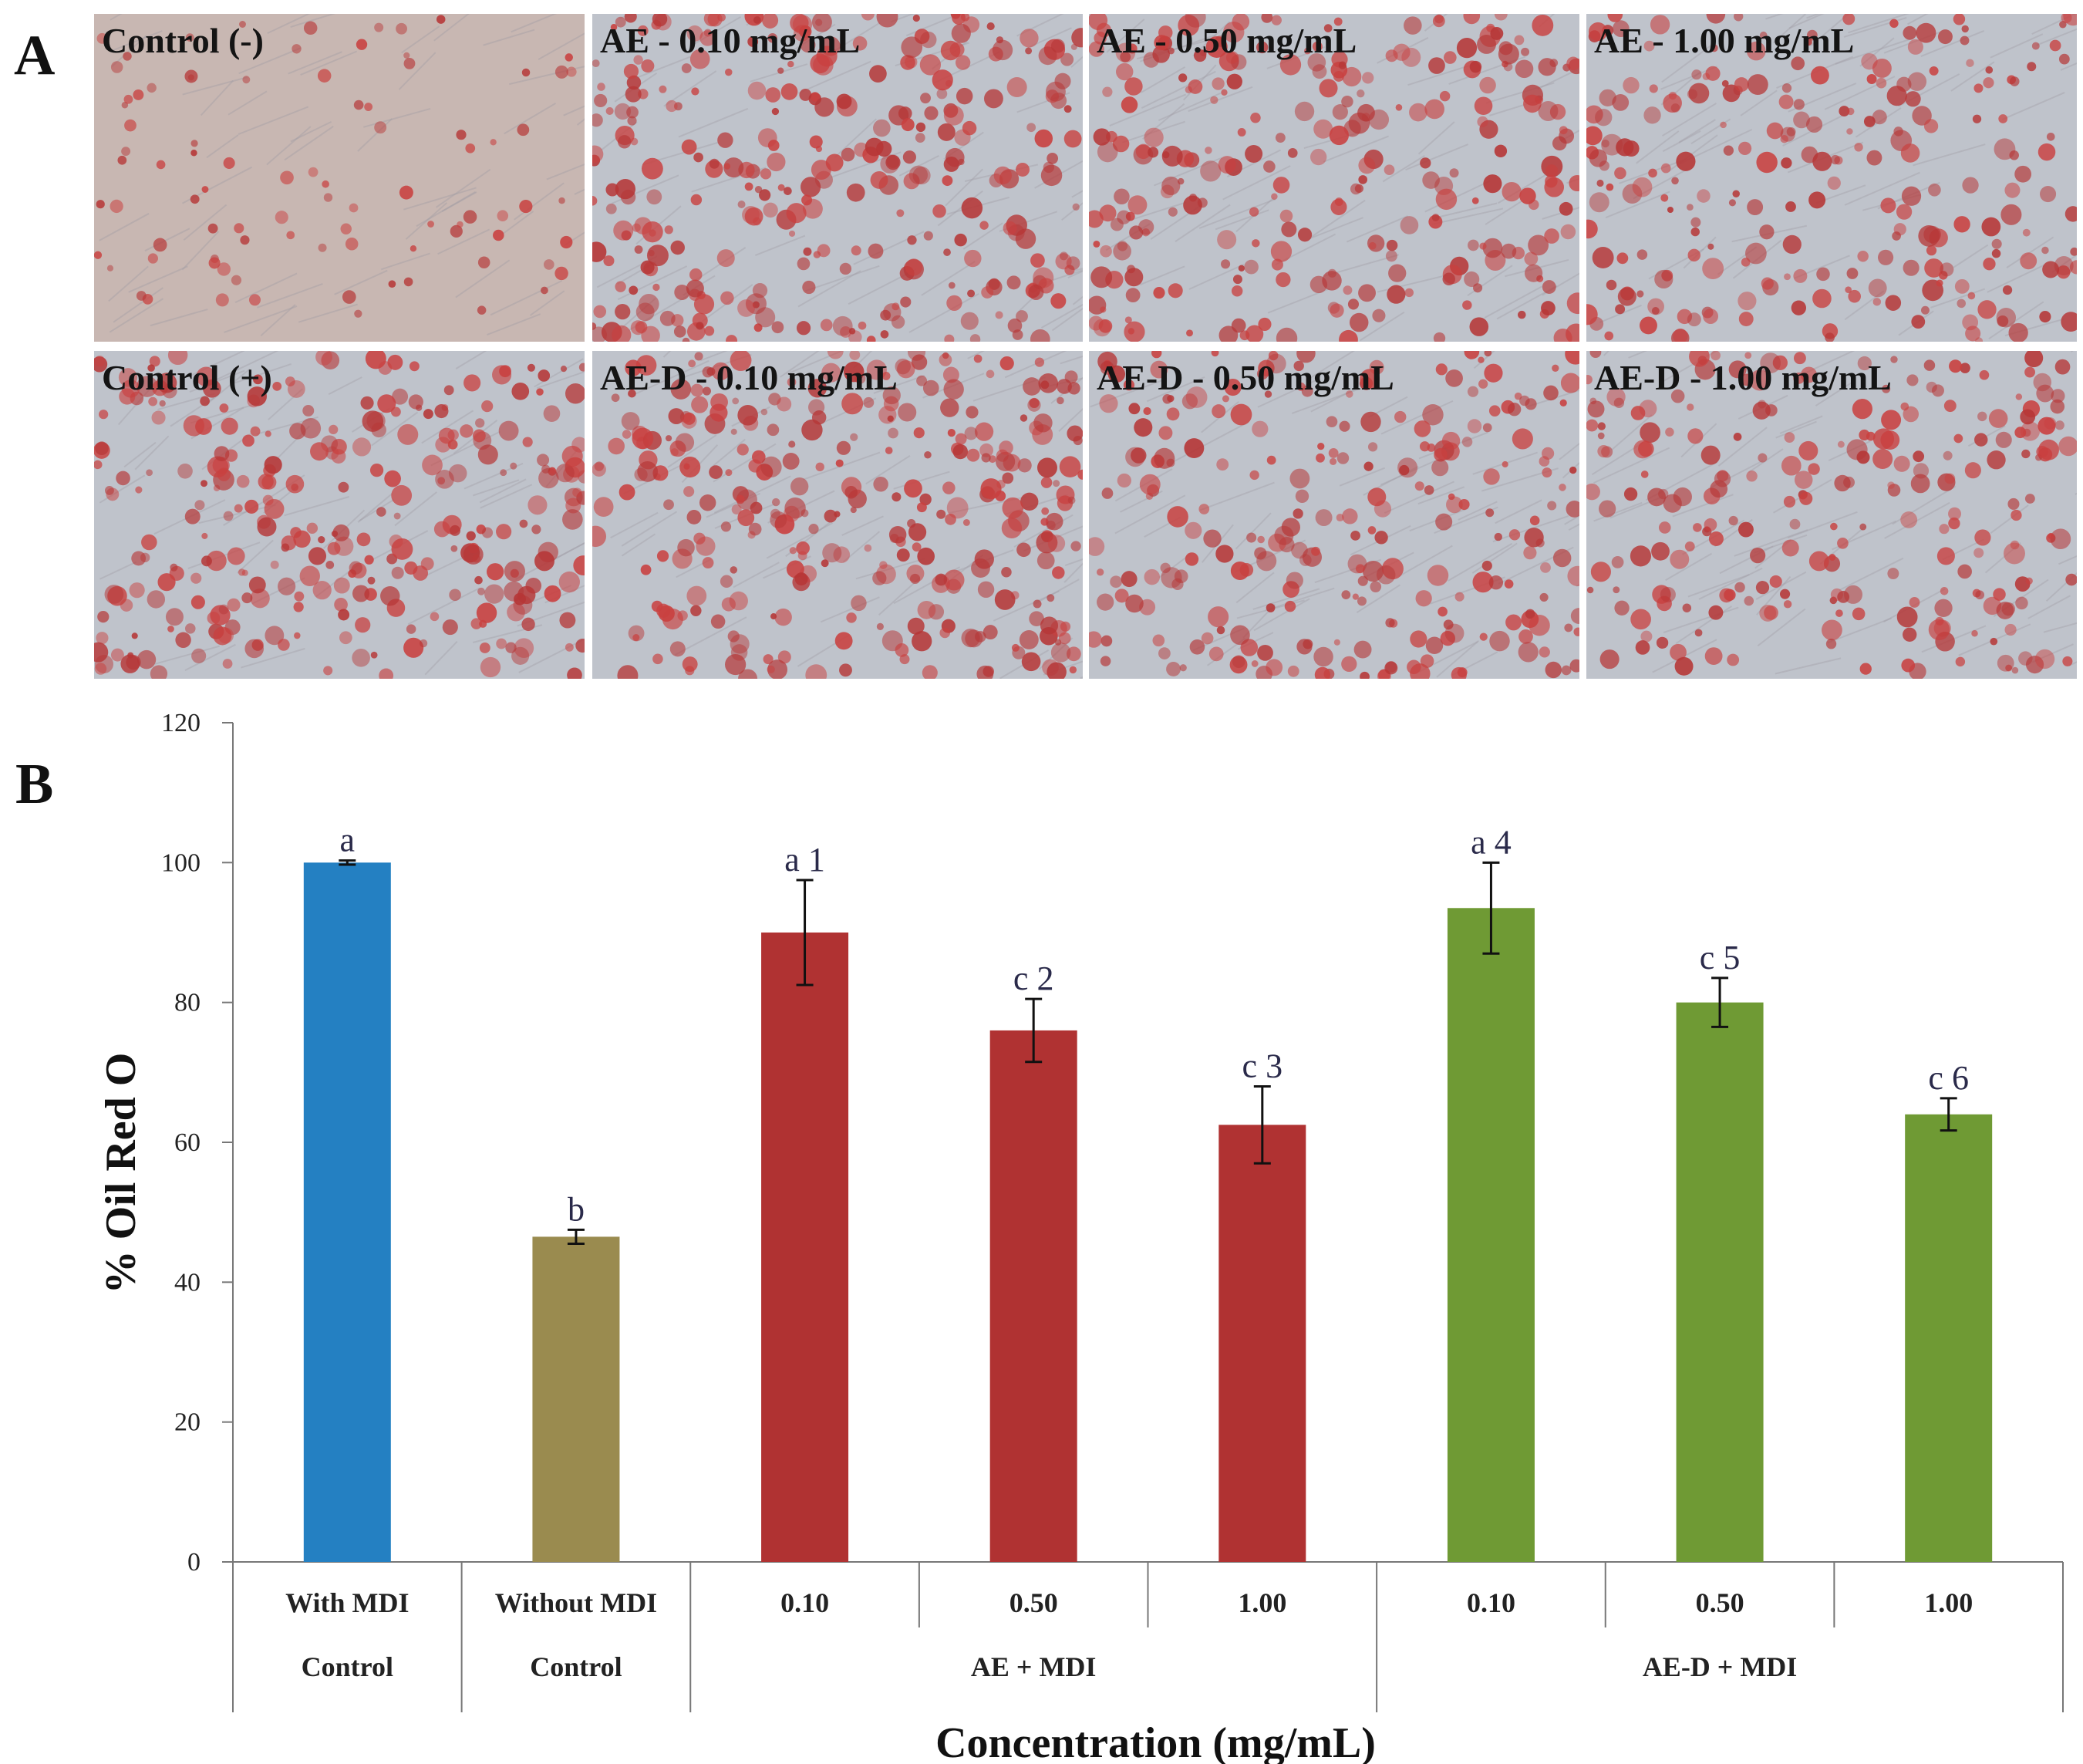  I want to click on micrograph-label: Control (+), so click(187, 378).